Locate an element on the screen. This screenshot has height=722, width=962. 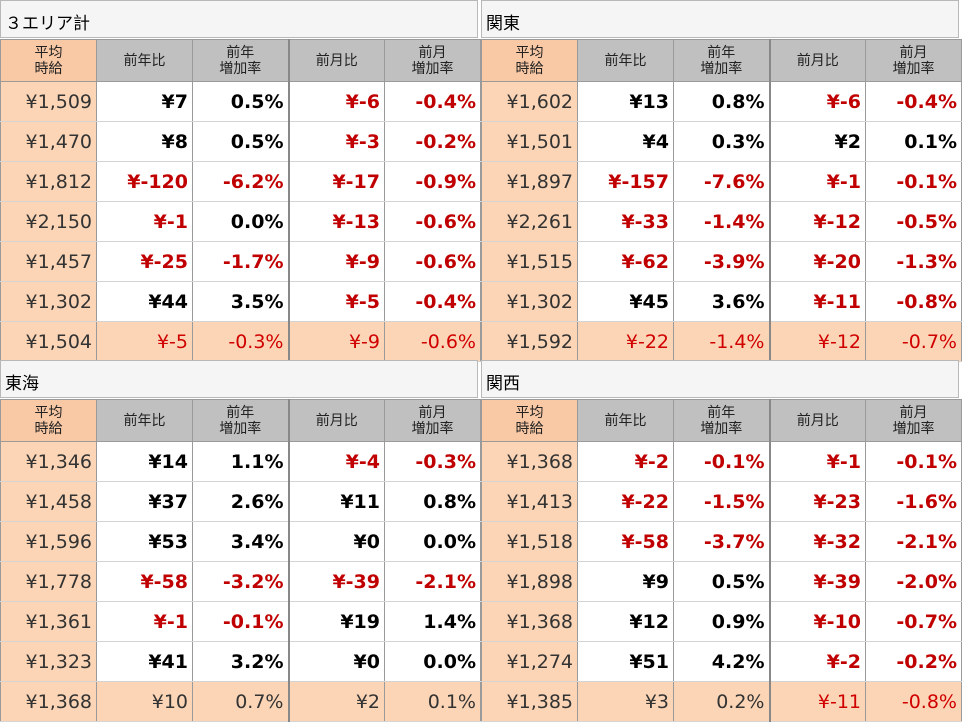
table-cell: -0.6% is located at coordinates (432, 341).